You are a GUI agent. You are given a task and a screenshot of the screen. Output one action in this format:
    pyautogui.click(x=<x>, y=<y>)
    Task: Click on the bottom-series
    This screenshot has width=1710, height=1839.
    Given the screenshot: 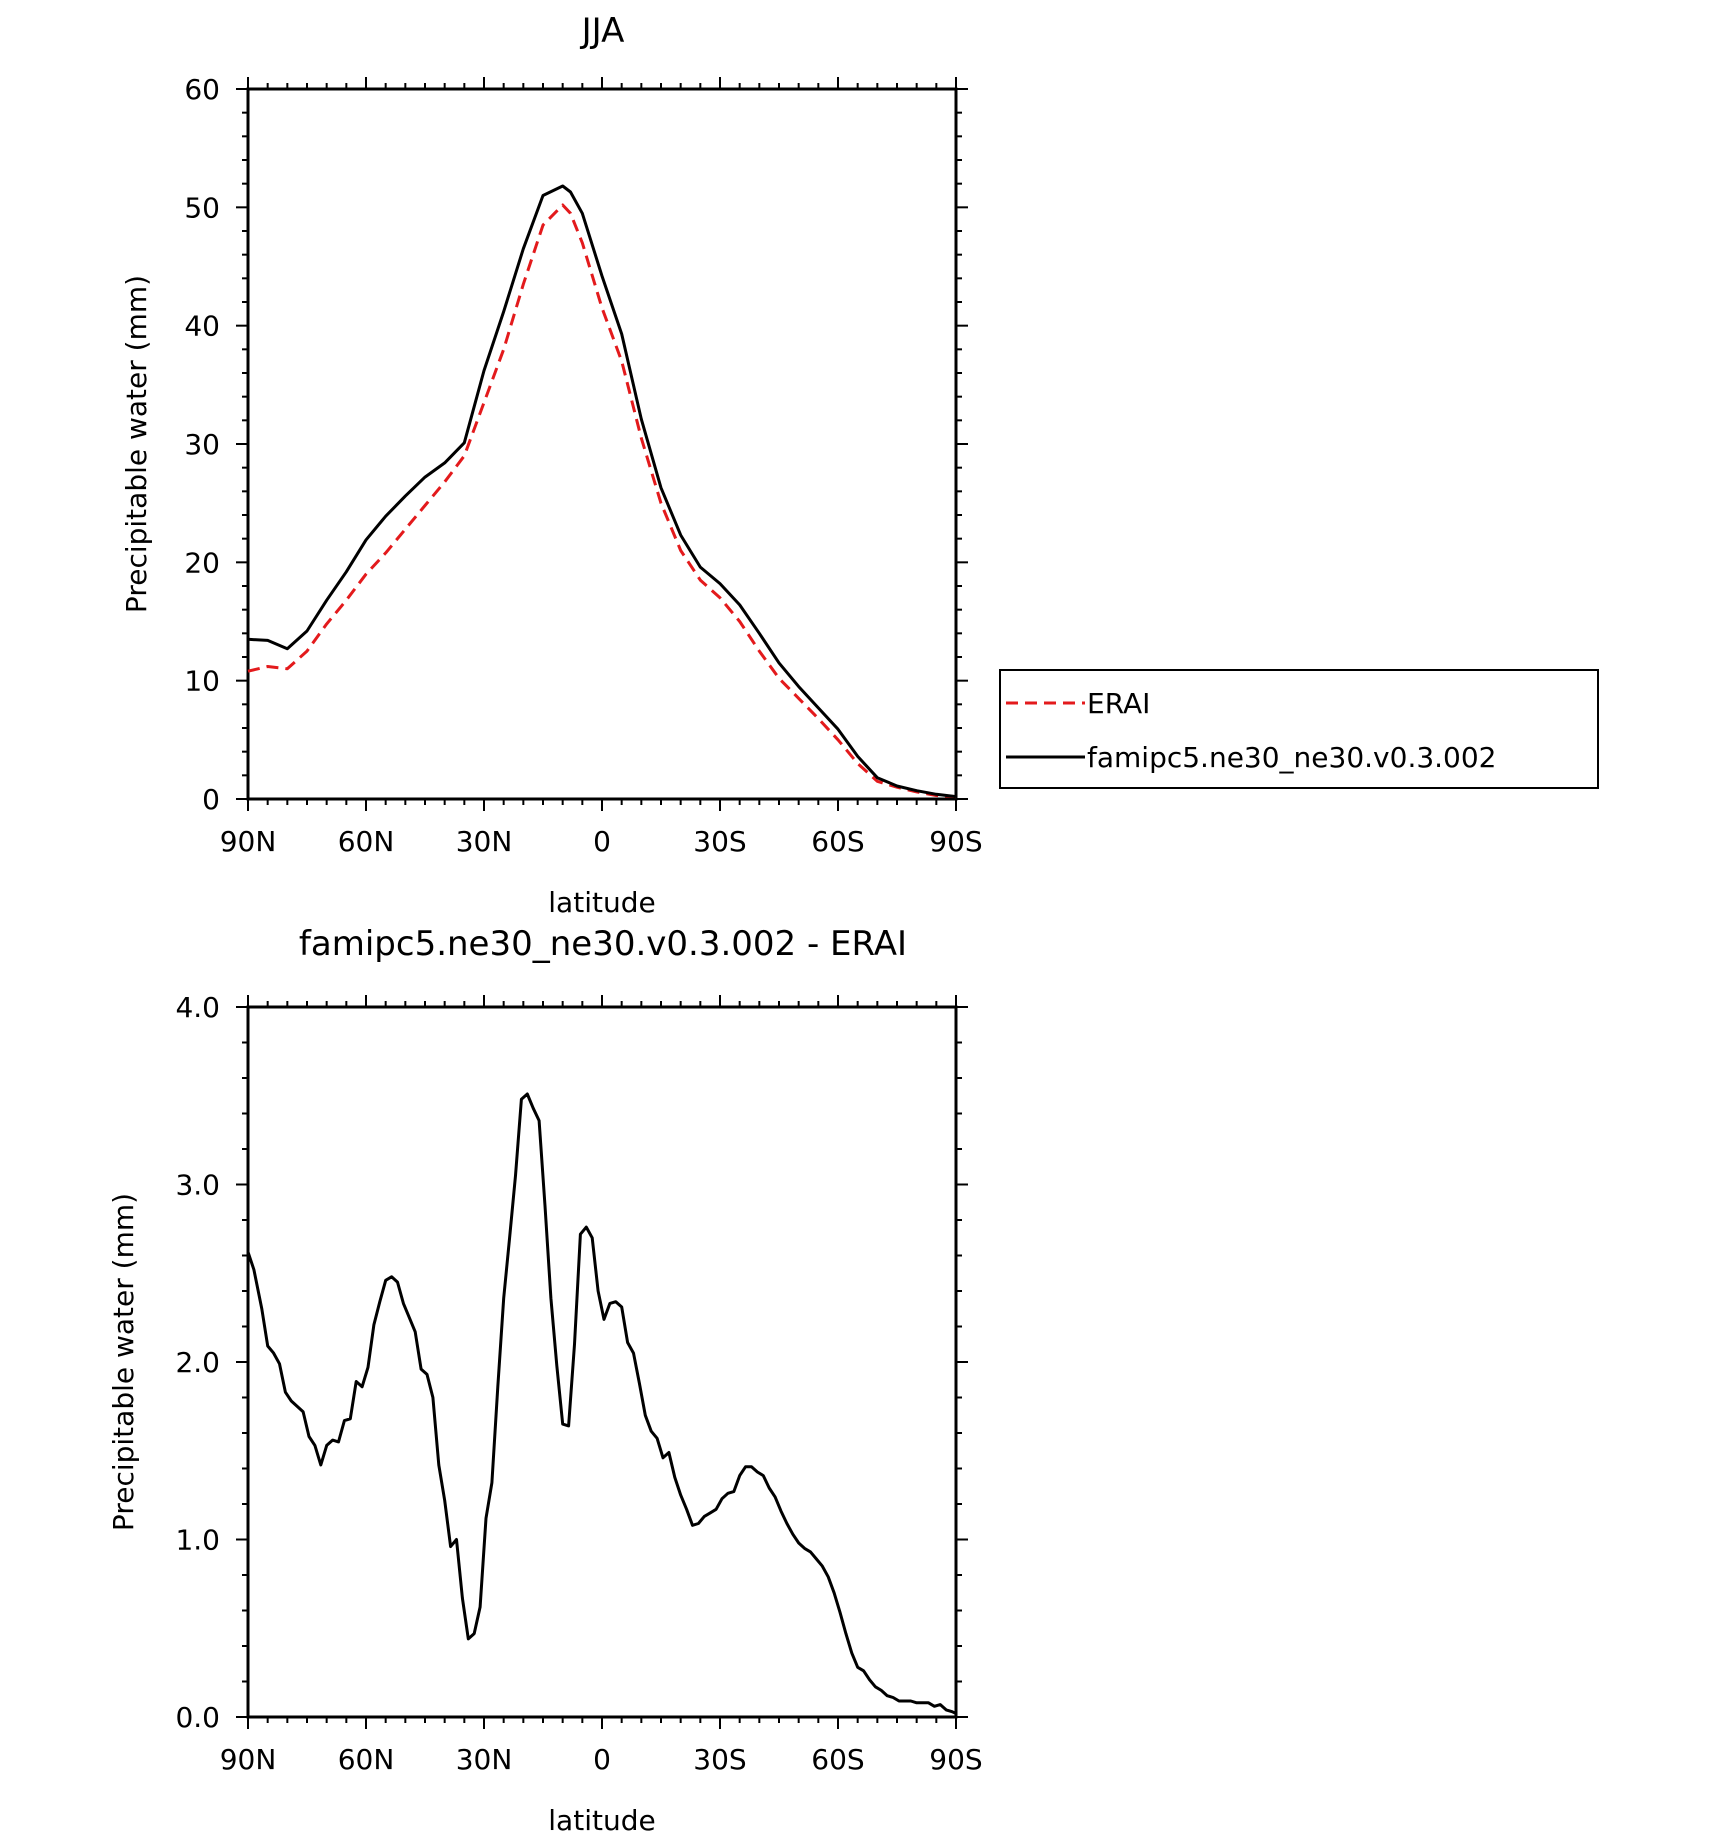 What is the action you would take?
    pyautogui.click(x=601, y=1403)
    